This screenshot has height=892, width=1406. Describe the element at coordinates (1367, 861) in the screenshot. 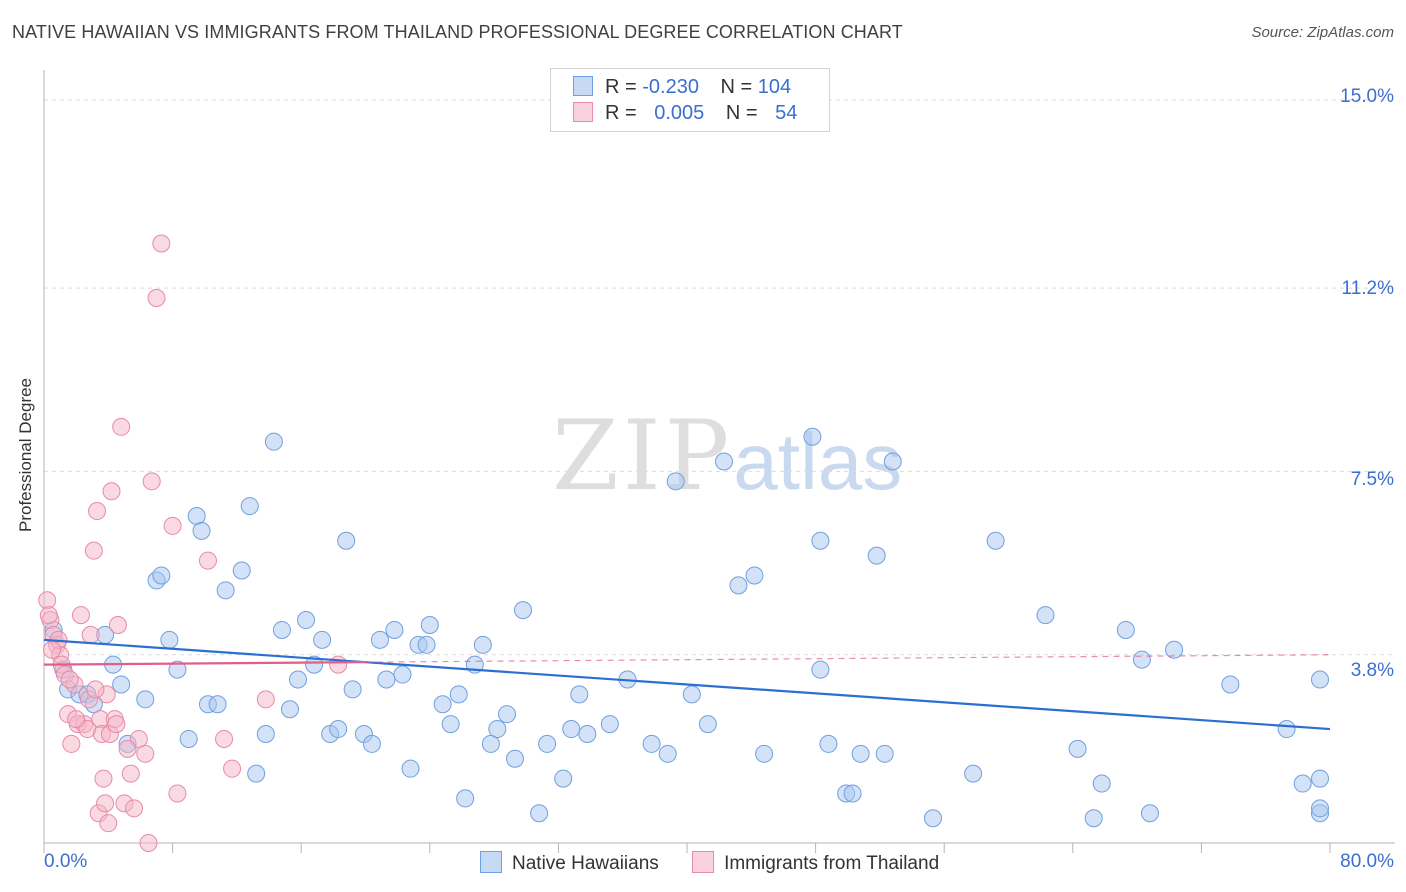

I see `x-tick-label-max: 80.0%` at that location.